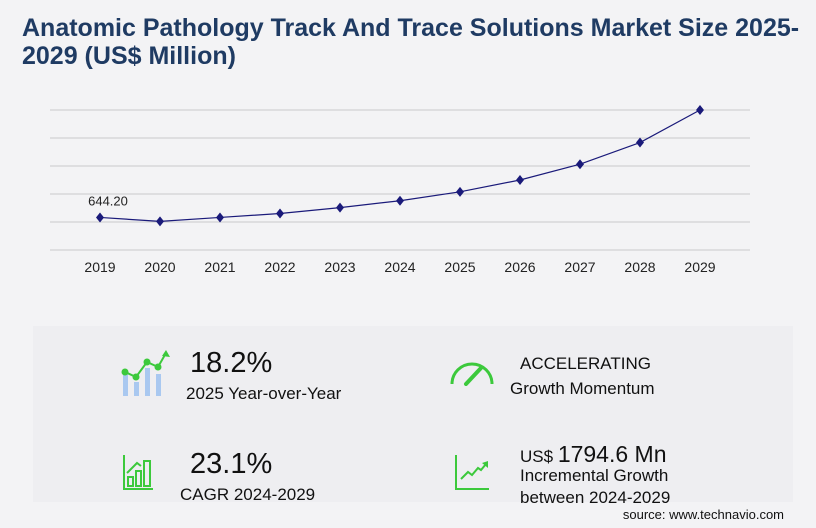  Describe the element at coordinates (339, 267) in the screenshot. I see `x-tick-label: 2023` at that location.